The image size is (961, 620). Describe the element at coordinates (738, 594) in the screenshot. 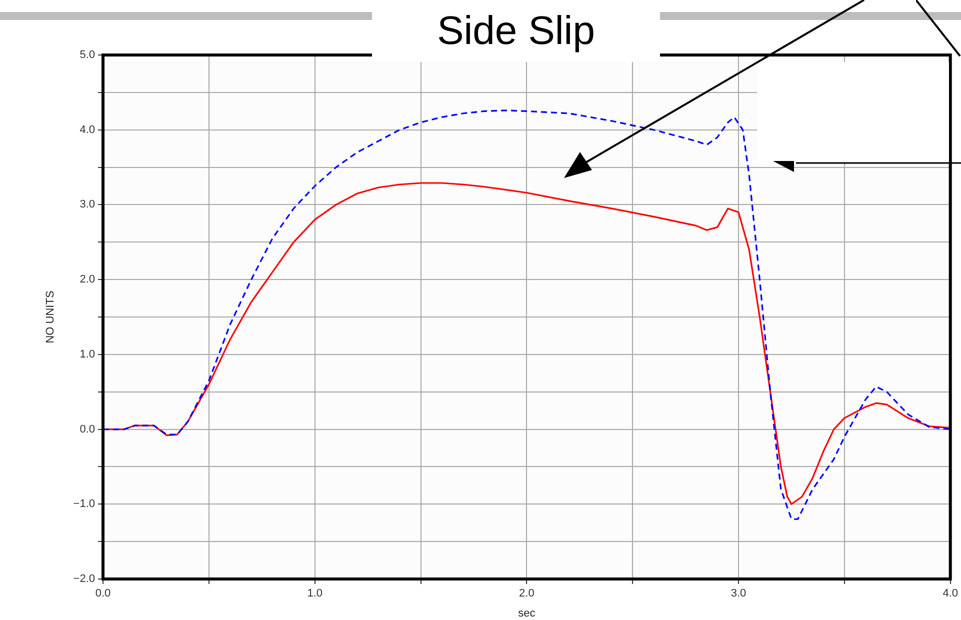

I see `x-tick-label: 3.0` at that location.